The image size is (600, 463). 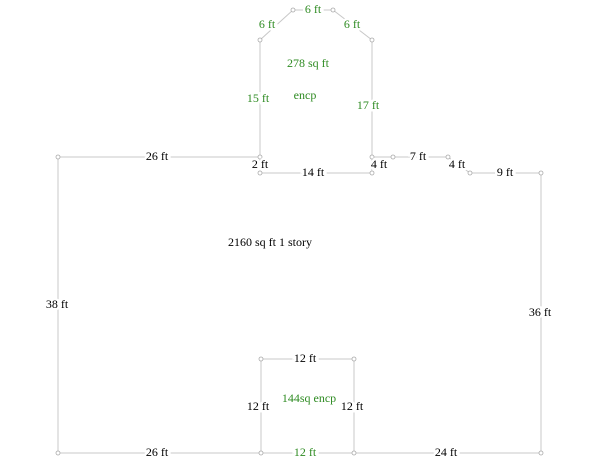 What do you see at coordinates (313, 172) in the screenshot?
I see `dimension: 14 ft` at bounding box center [313, 172].